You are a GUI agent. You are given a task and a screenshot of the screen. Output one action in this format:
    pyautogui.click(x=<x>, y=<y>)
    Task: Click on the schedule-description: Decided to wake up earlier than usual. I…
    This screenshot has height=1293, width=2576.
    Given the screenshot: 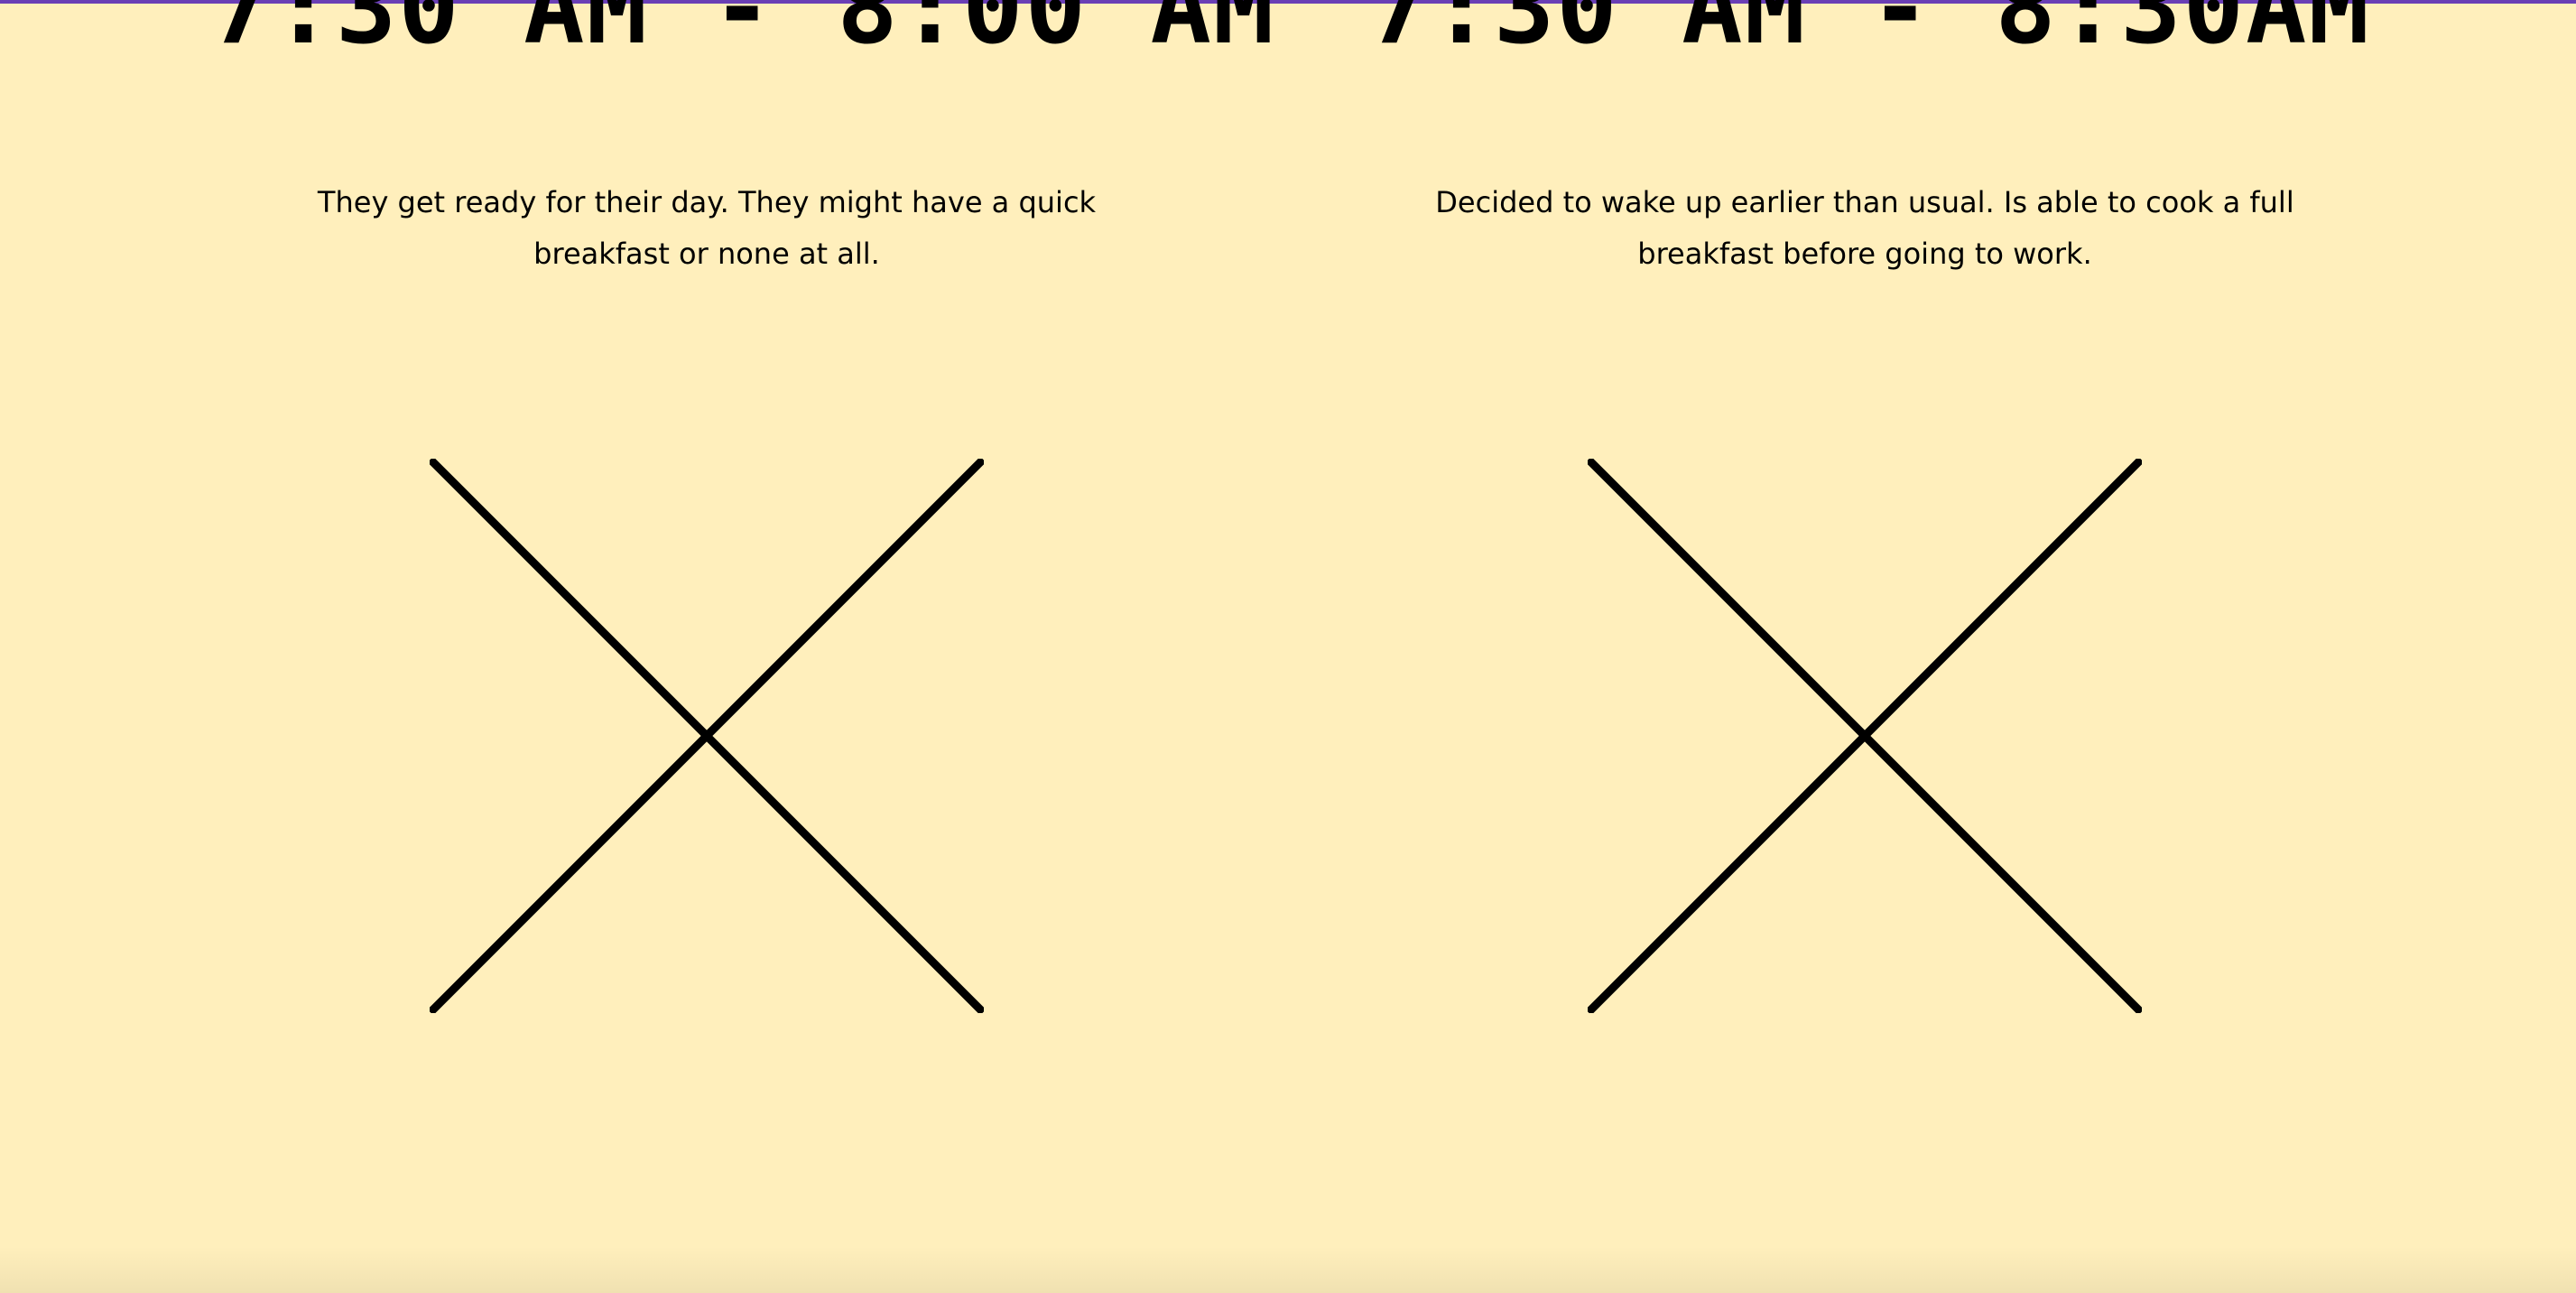 What is the action you would take?
    pyautogui.click(x=1864, y=228)
    